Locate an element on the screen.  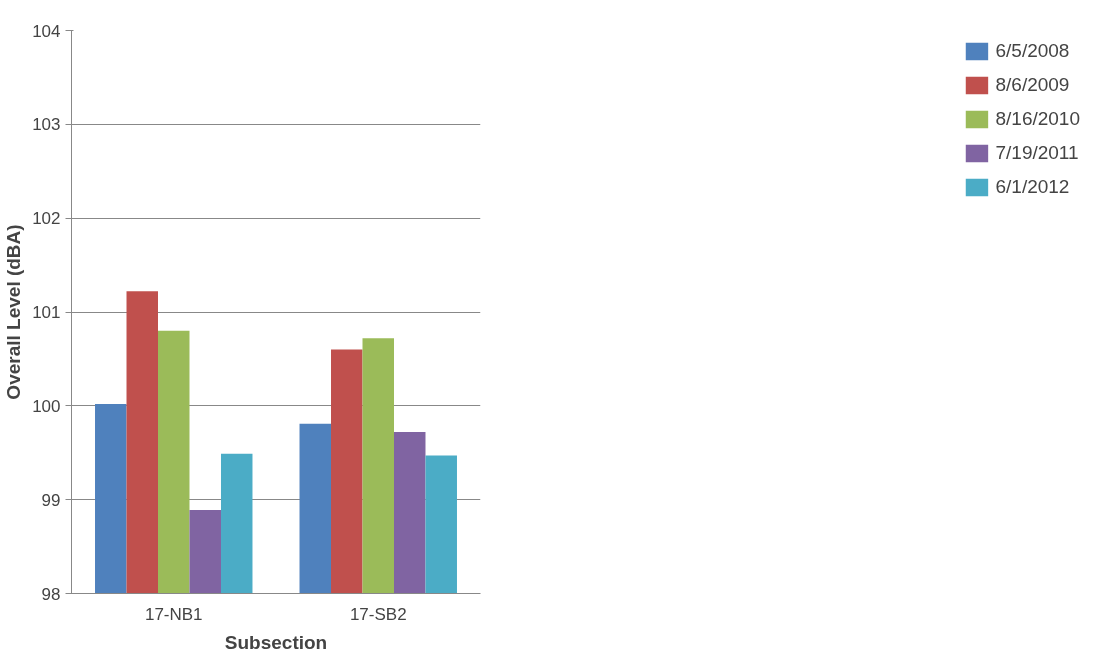
legend-label: 6/1/2012 is located at coordinates (1032, 187).